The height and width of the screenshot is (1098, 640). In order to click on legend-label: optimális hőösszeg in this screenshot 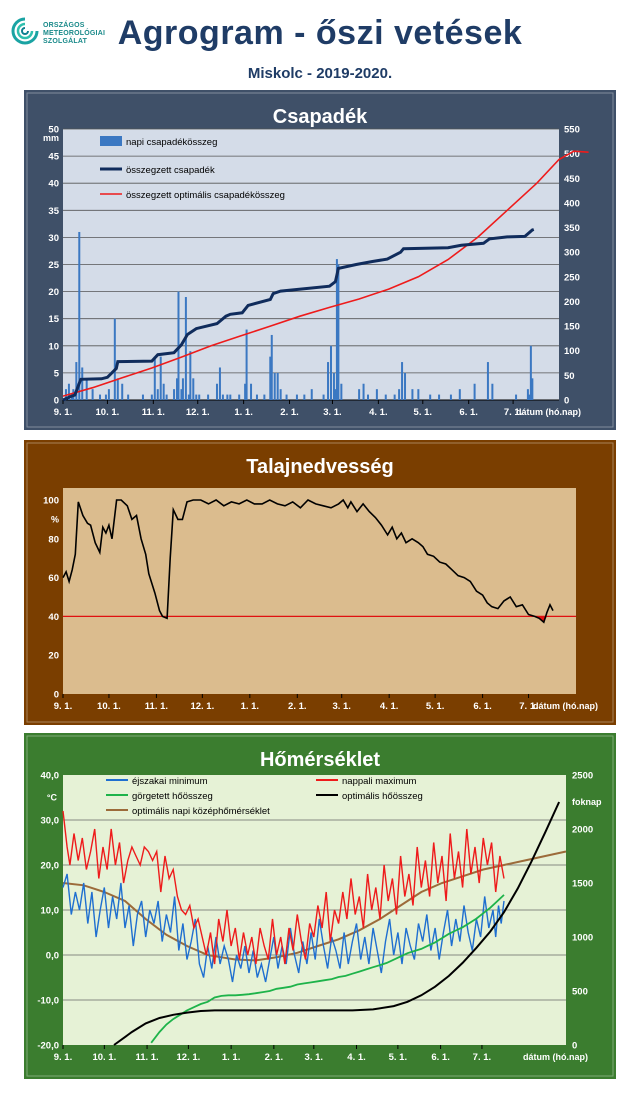, I will do `click(382, 796)`.